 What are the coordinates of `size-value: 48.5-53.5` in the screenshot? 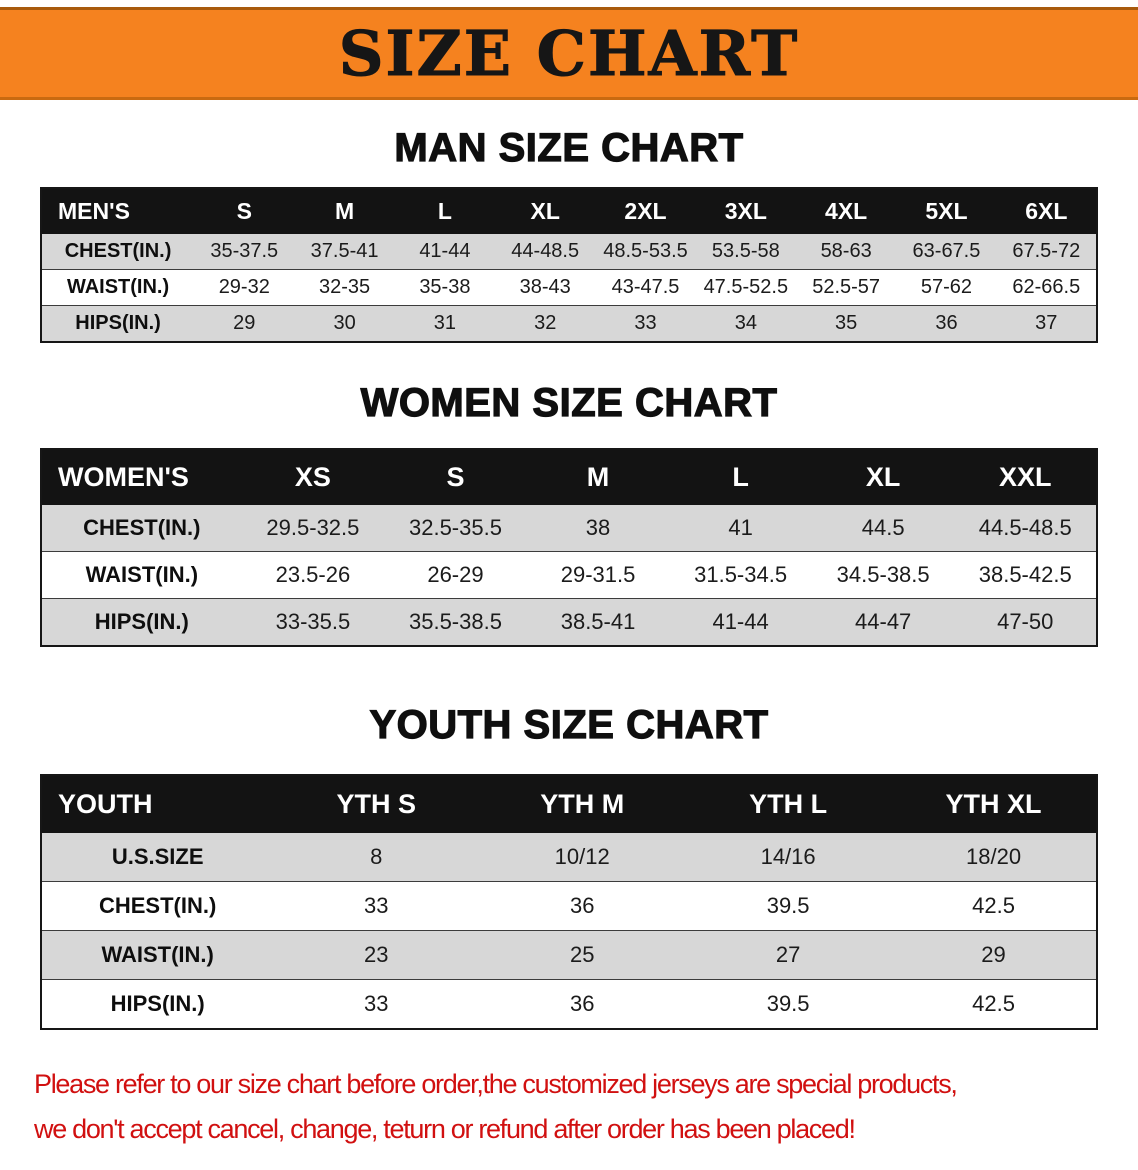 It's located at (645, 251).